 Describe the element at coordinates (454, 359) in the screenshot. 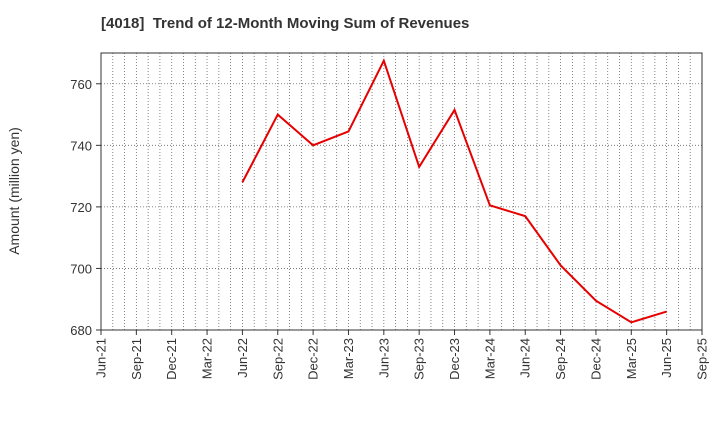

I see `x-tick-label: Dec-23` at that location.